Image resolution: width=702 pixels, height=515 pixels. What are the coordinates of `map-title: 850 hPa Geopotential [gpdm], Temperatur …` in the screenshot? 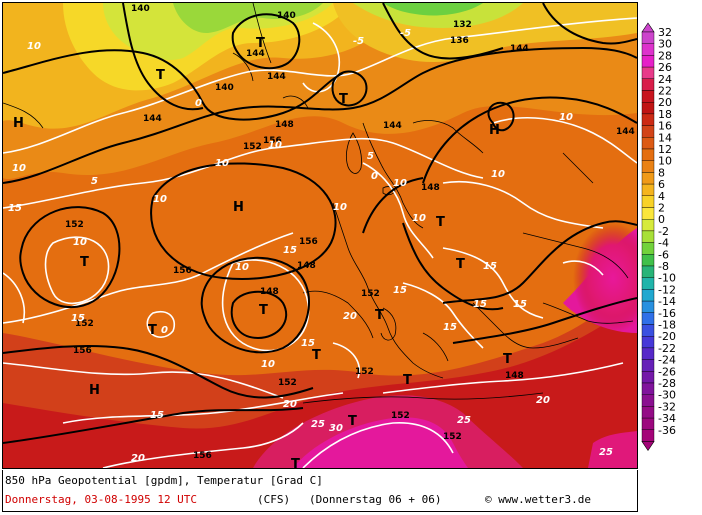 It's located at (164, 480).